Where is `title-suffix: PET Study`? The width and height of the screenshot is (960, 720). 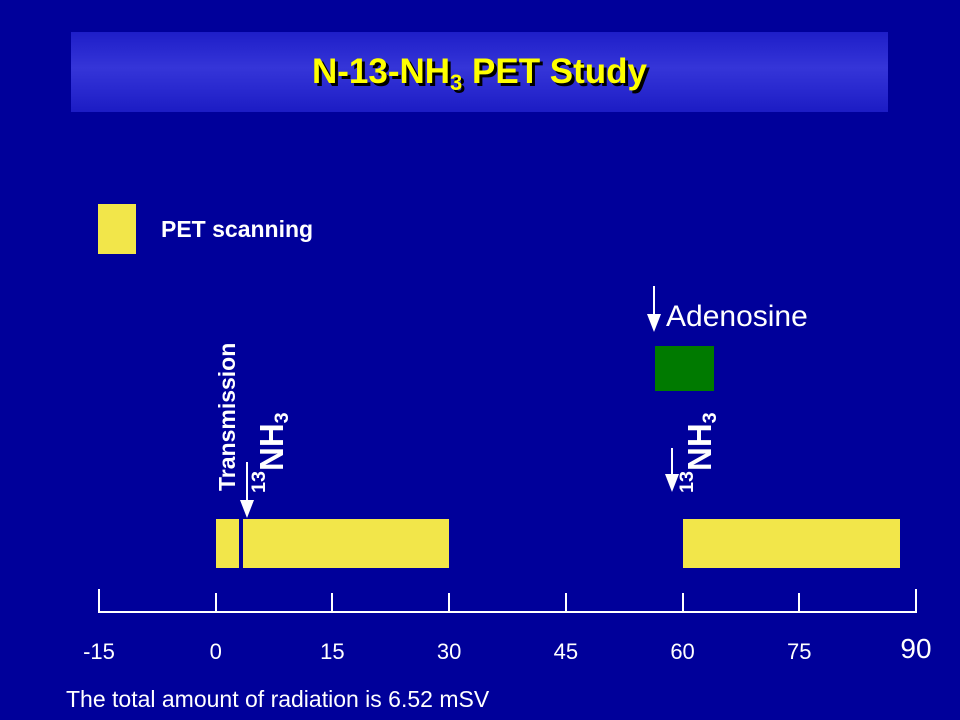
title-suffix: PET Study is located at coordinates (555, 71).